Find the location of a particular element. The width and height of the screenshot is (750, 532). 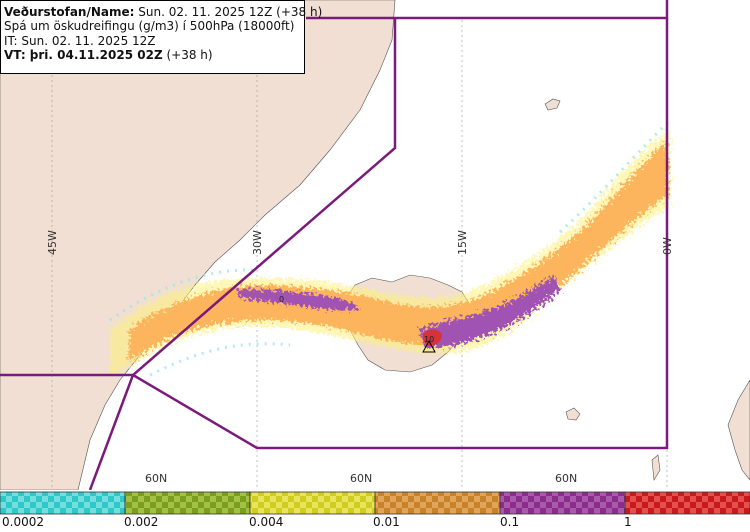

legend-tick-3: 0.004 is located at coordinates (266, 522).